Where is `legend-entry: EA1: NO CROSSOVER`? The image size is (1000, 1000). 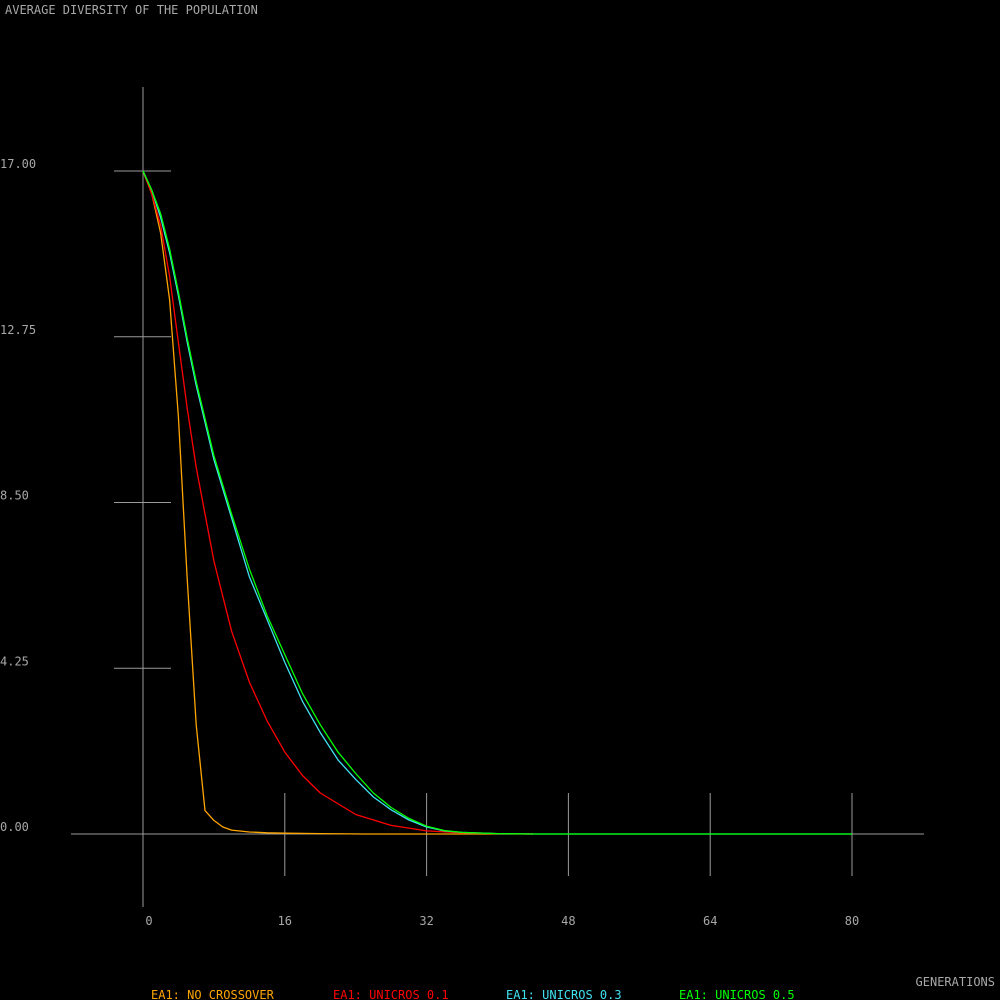
legend-entry: EA1: NO CROSSOVER is located at coordinates (213, 994).